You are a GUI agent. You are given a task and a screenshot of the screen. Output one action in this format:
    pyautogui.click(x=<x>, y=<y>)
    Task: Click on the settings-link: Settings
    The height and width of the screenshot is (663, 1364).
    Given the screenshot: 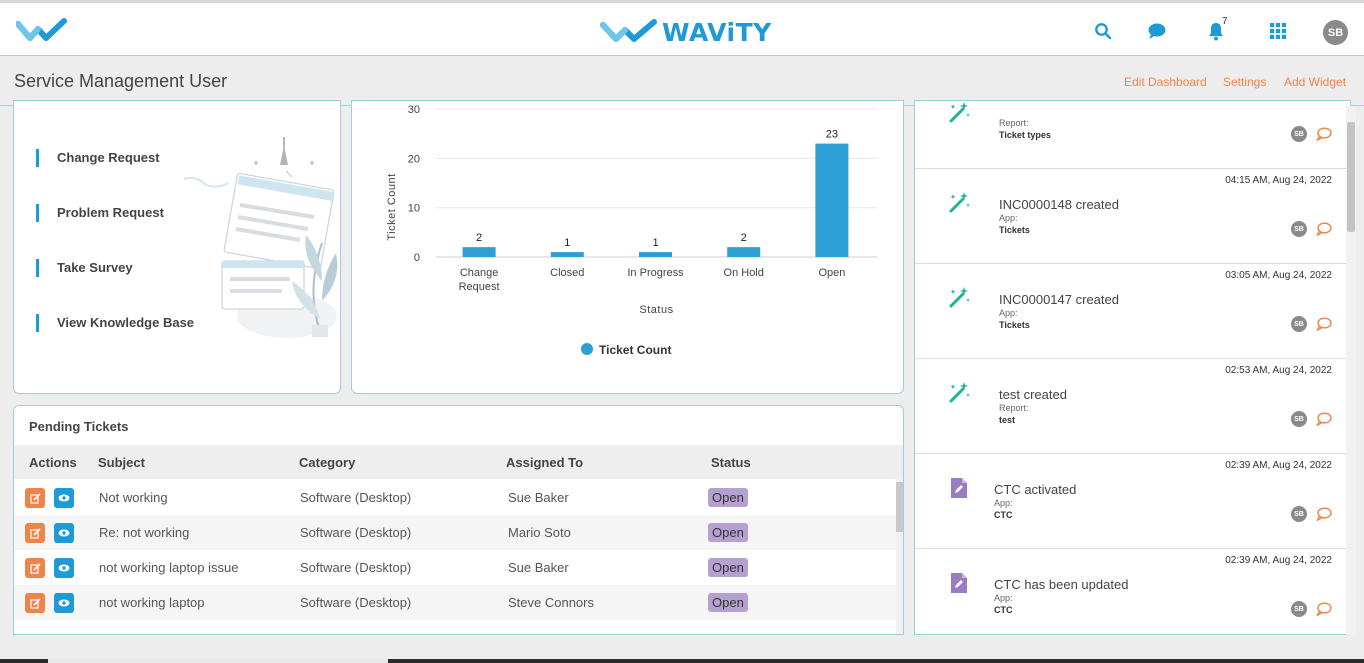 What is the action you would take?
    pyautogui.click(x=1245, y=82)
    